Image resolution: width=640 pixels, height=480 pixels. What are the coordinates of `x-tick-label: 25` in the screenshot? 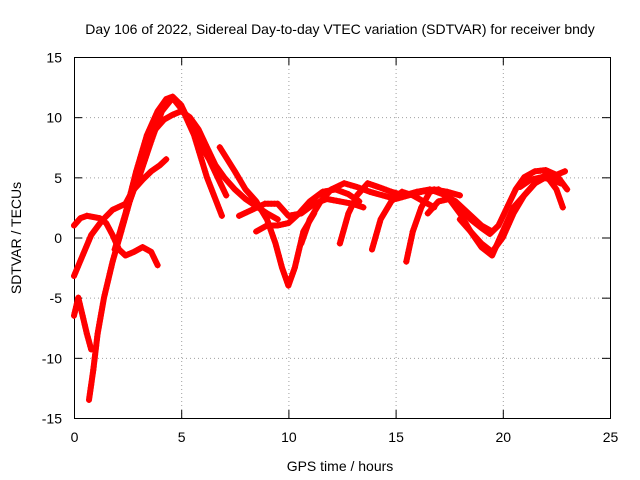 It's located at (611, 437).